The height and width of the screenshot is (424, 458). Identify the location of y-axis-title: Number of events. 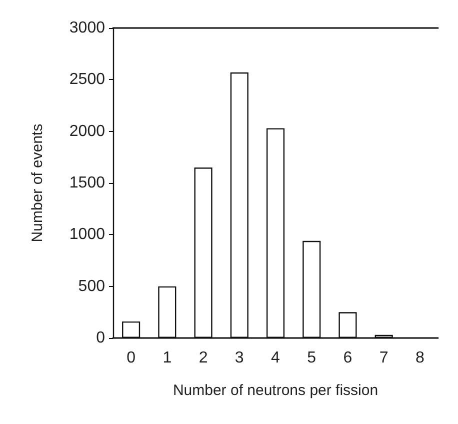
(37, 183).